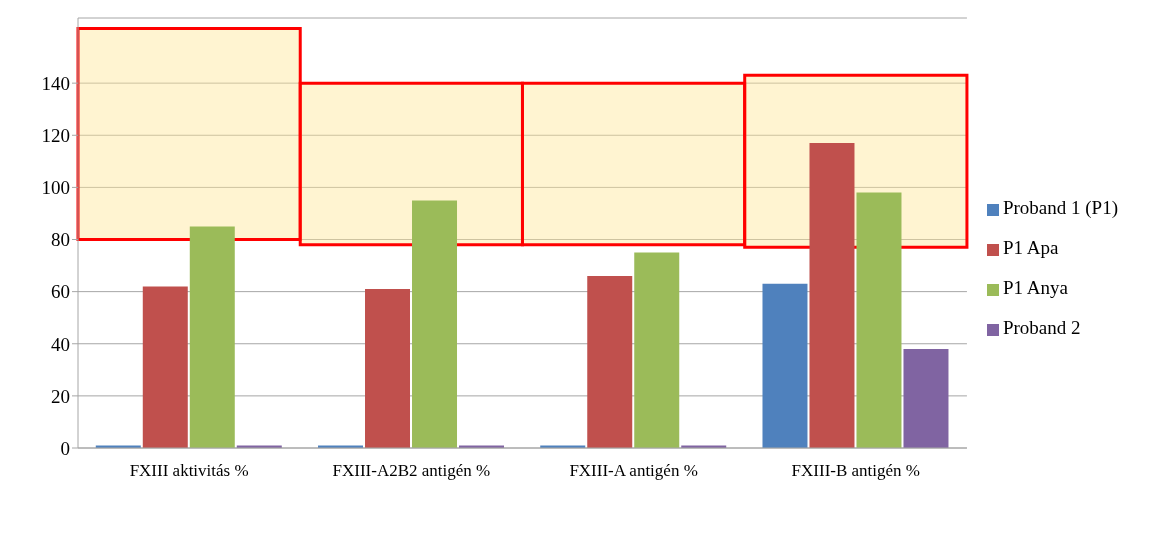 The width and height of the screenshot is (1166, 540). Describe the element at coordinates (55, 188) in the screenshot. I see `y-tick-label: 100` at that location.